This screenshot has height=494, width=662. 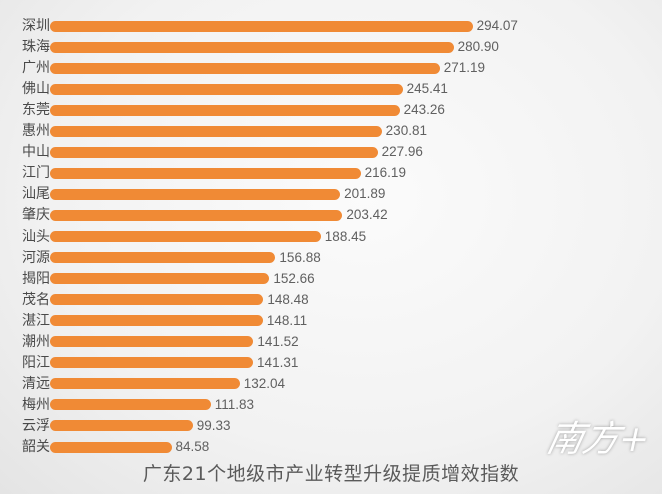 What do you see at coordinates (406, 131) in the screenshot?
I see `data-label: 230.81` at bounding box center [406, 131].